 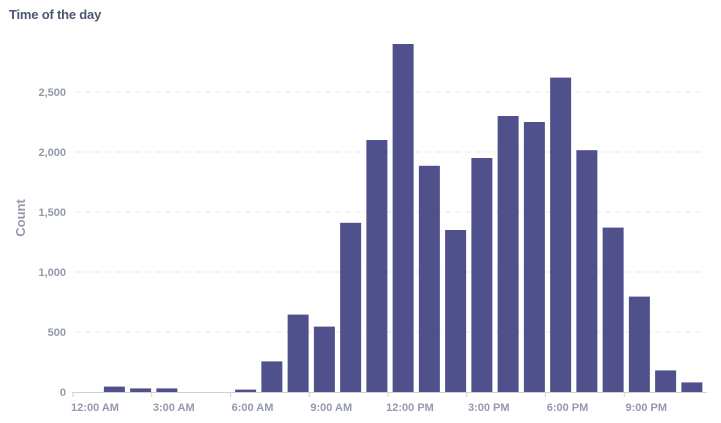 I want to click on y-tick-label: 0, so click(x=63, y=393).